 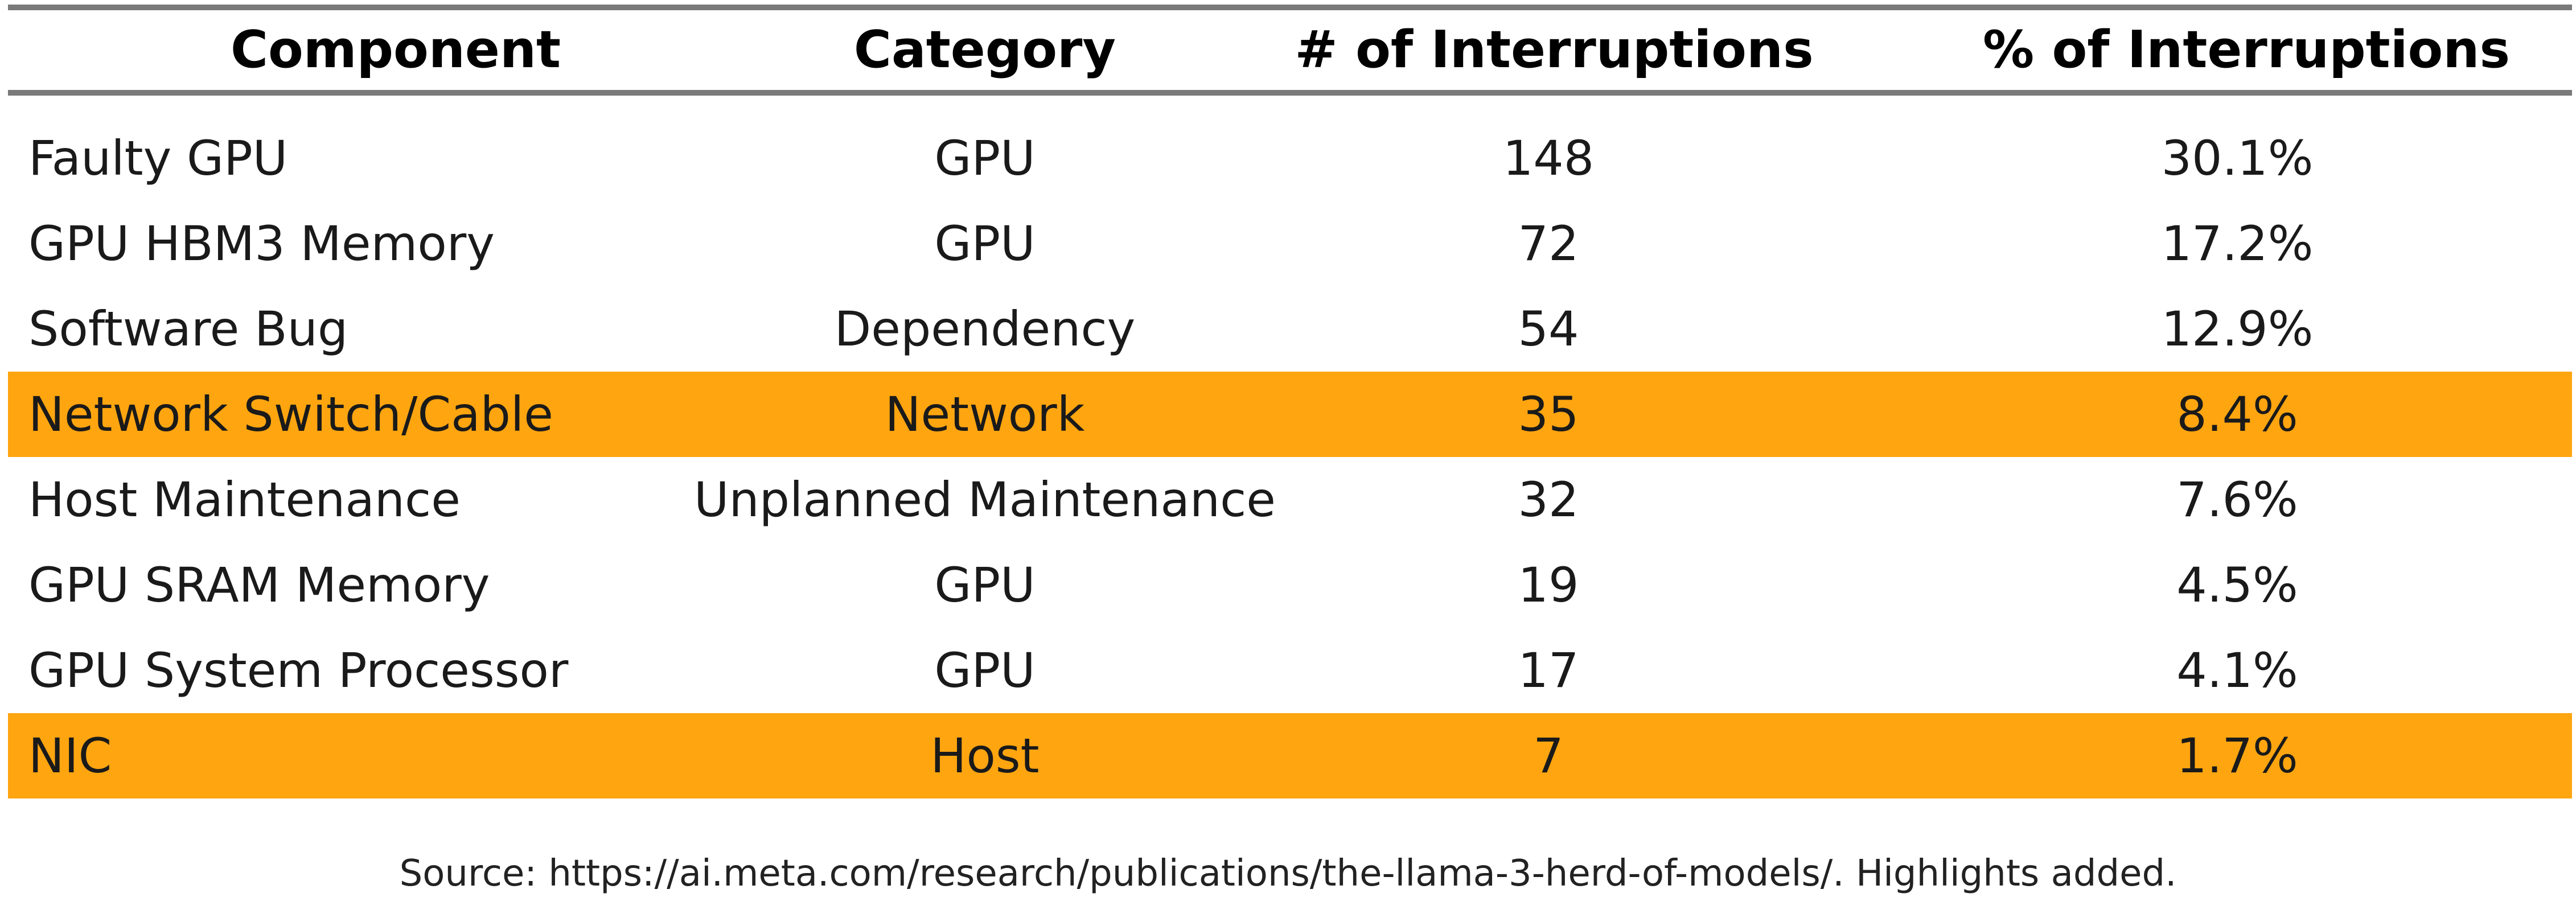 What do you see at coordinates (2237, 329) in the screenshot?
I see `cell-percent: 12.9%` at bounding box center [2237, 329].